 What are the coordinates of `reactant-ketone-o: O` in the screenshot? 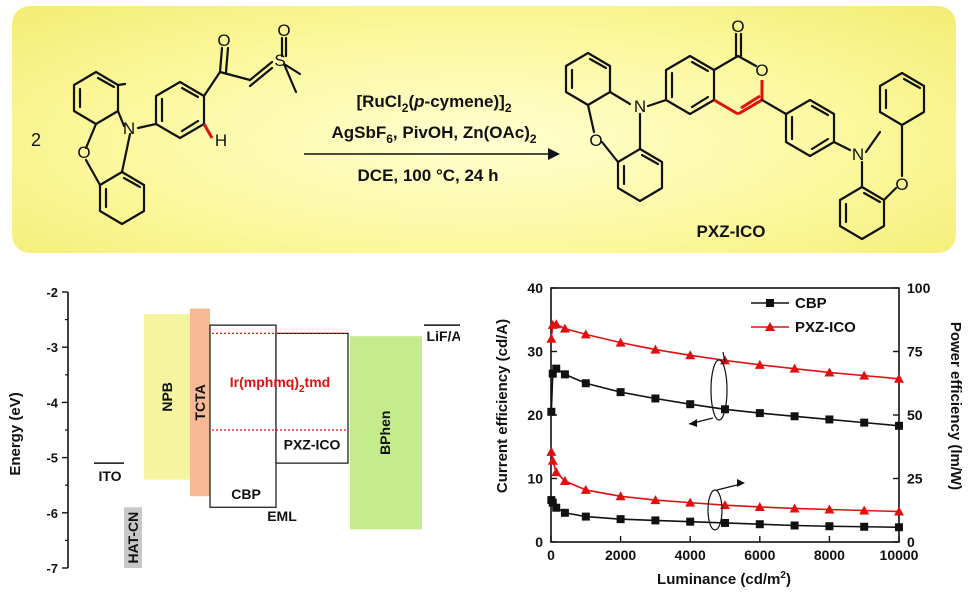 It's located at (223, 40).